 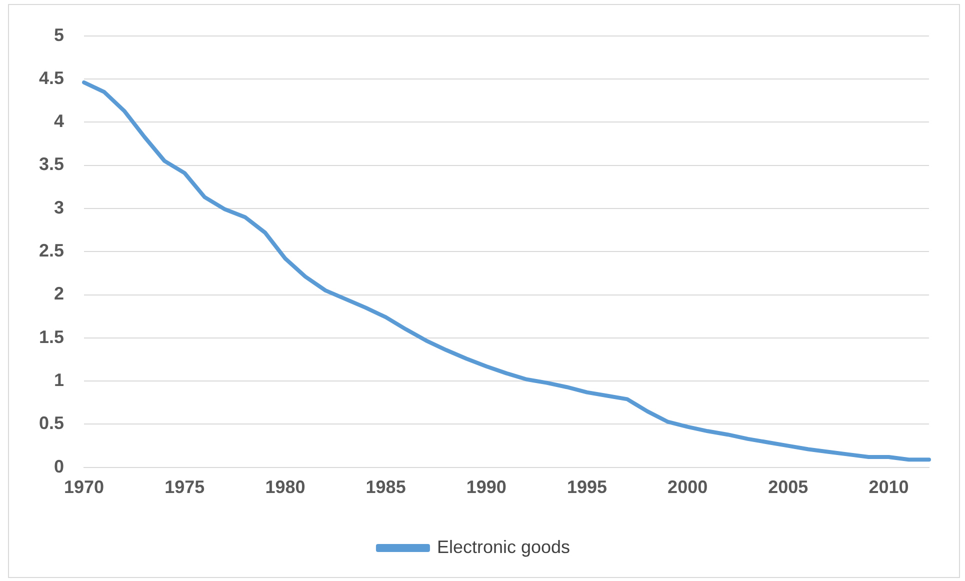 I want to click on y-tick-label: 0.5, so click(x=51, y=423).